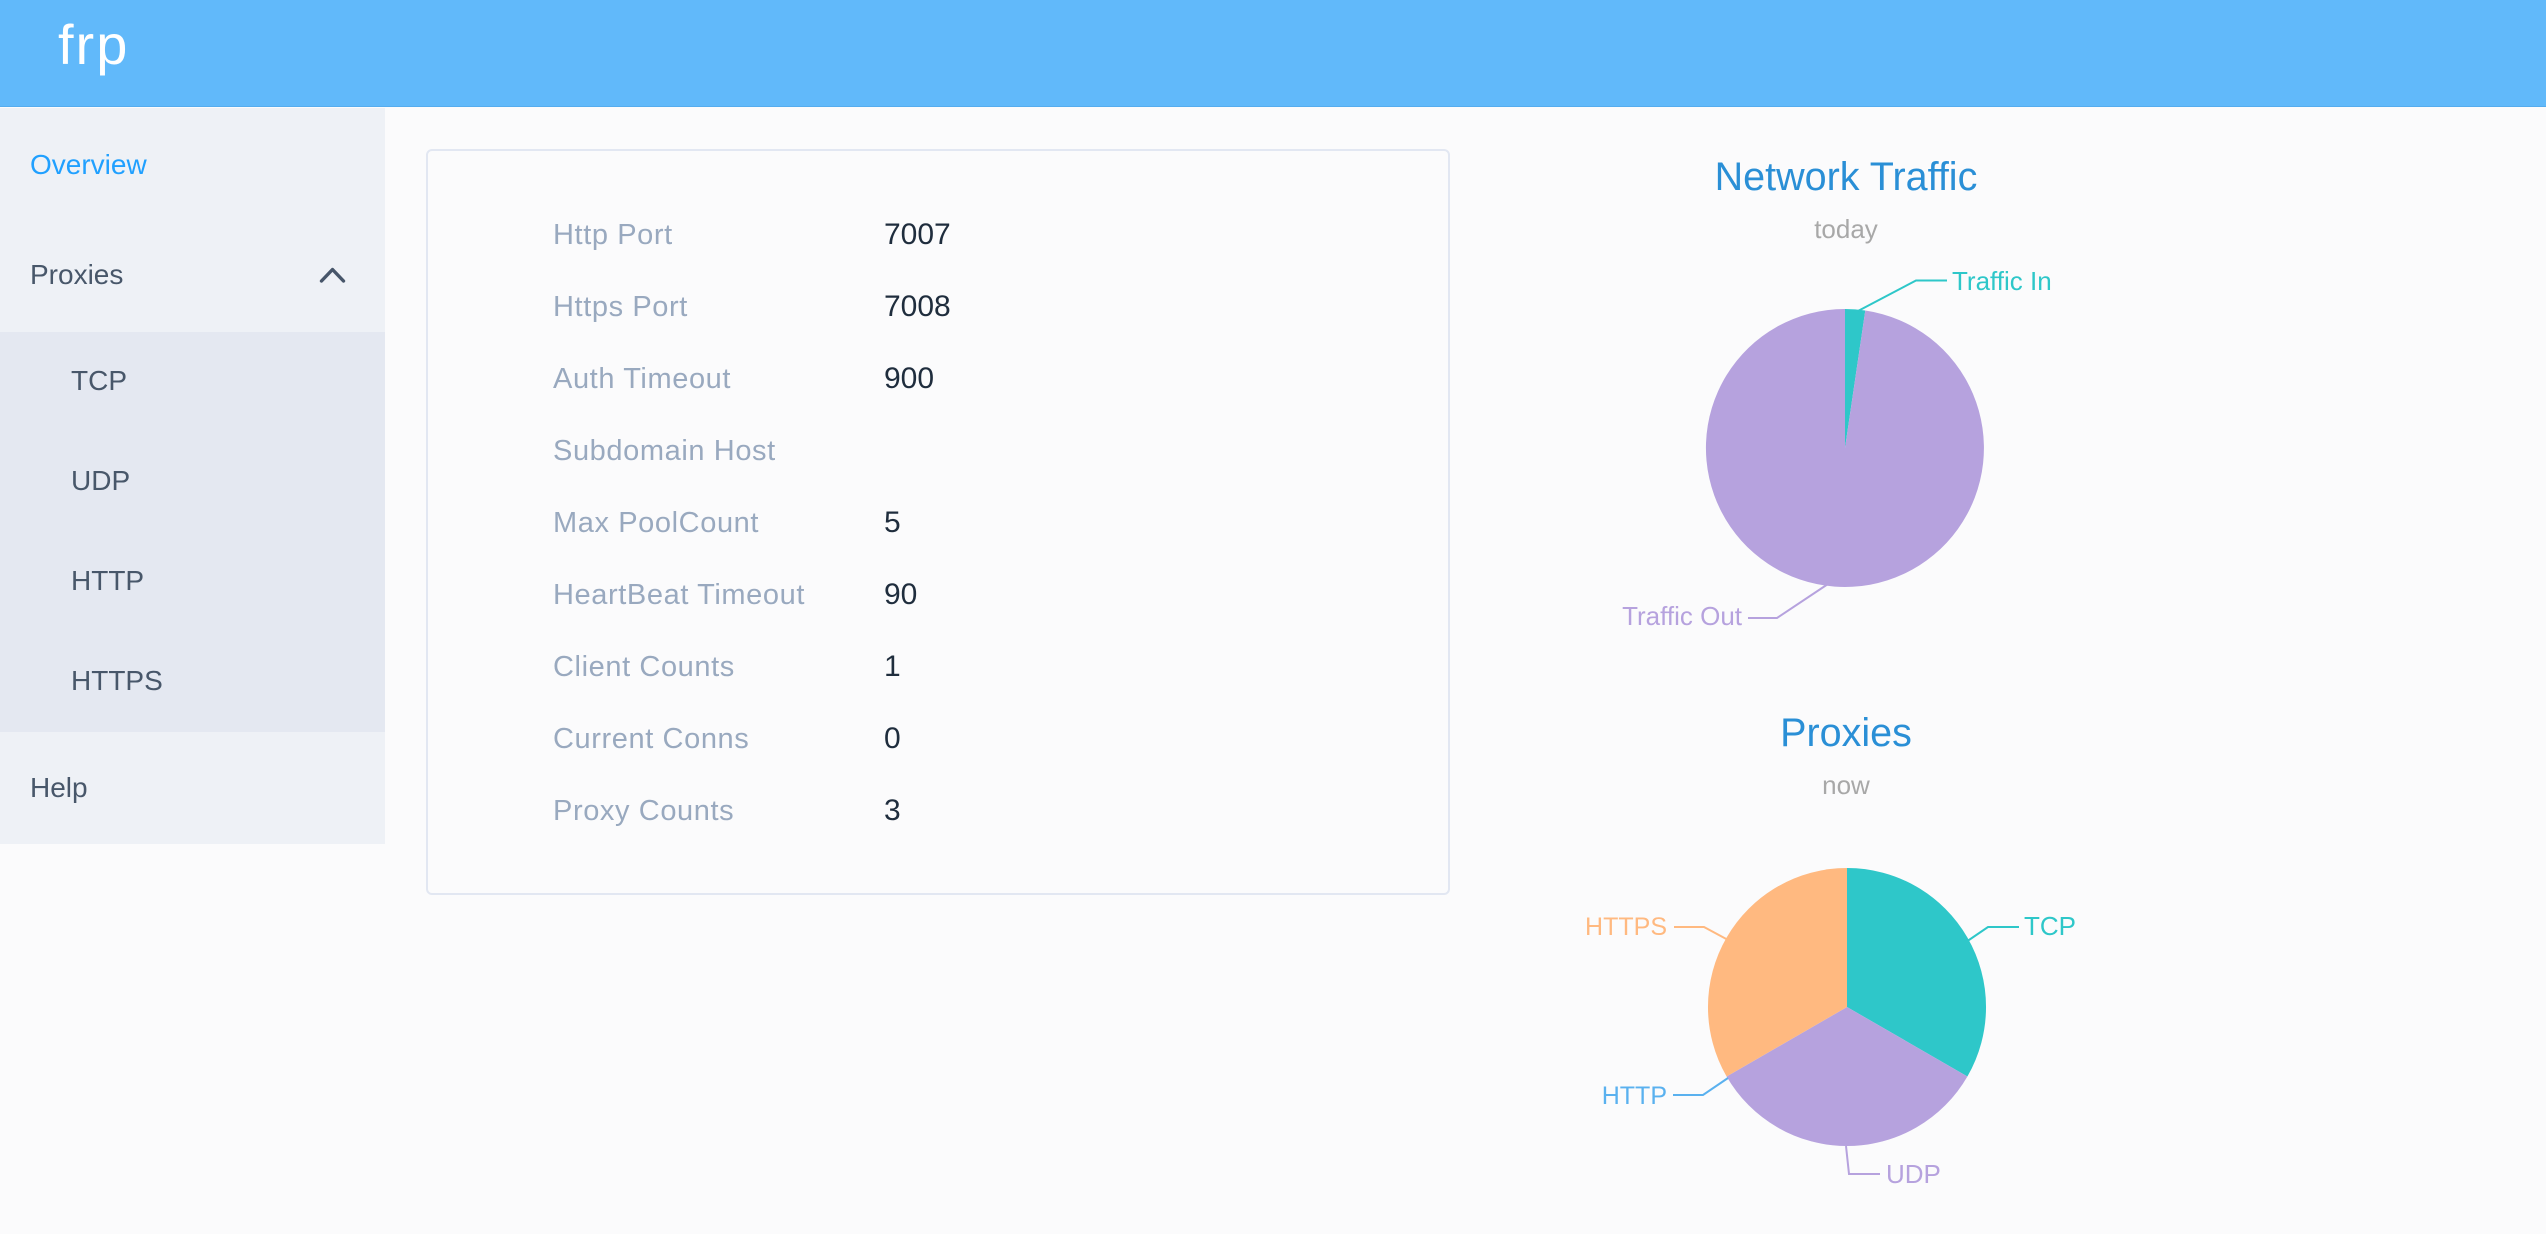 The image size is (2546, 1234). Describe the element at coordinates (2002, 281) in the screenshot. I see `svg-text: Traffic In` at that location.